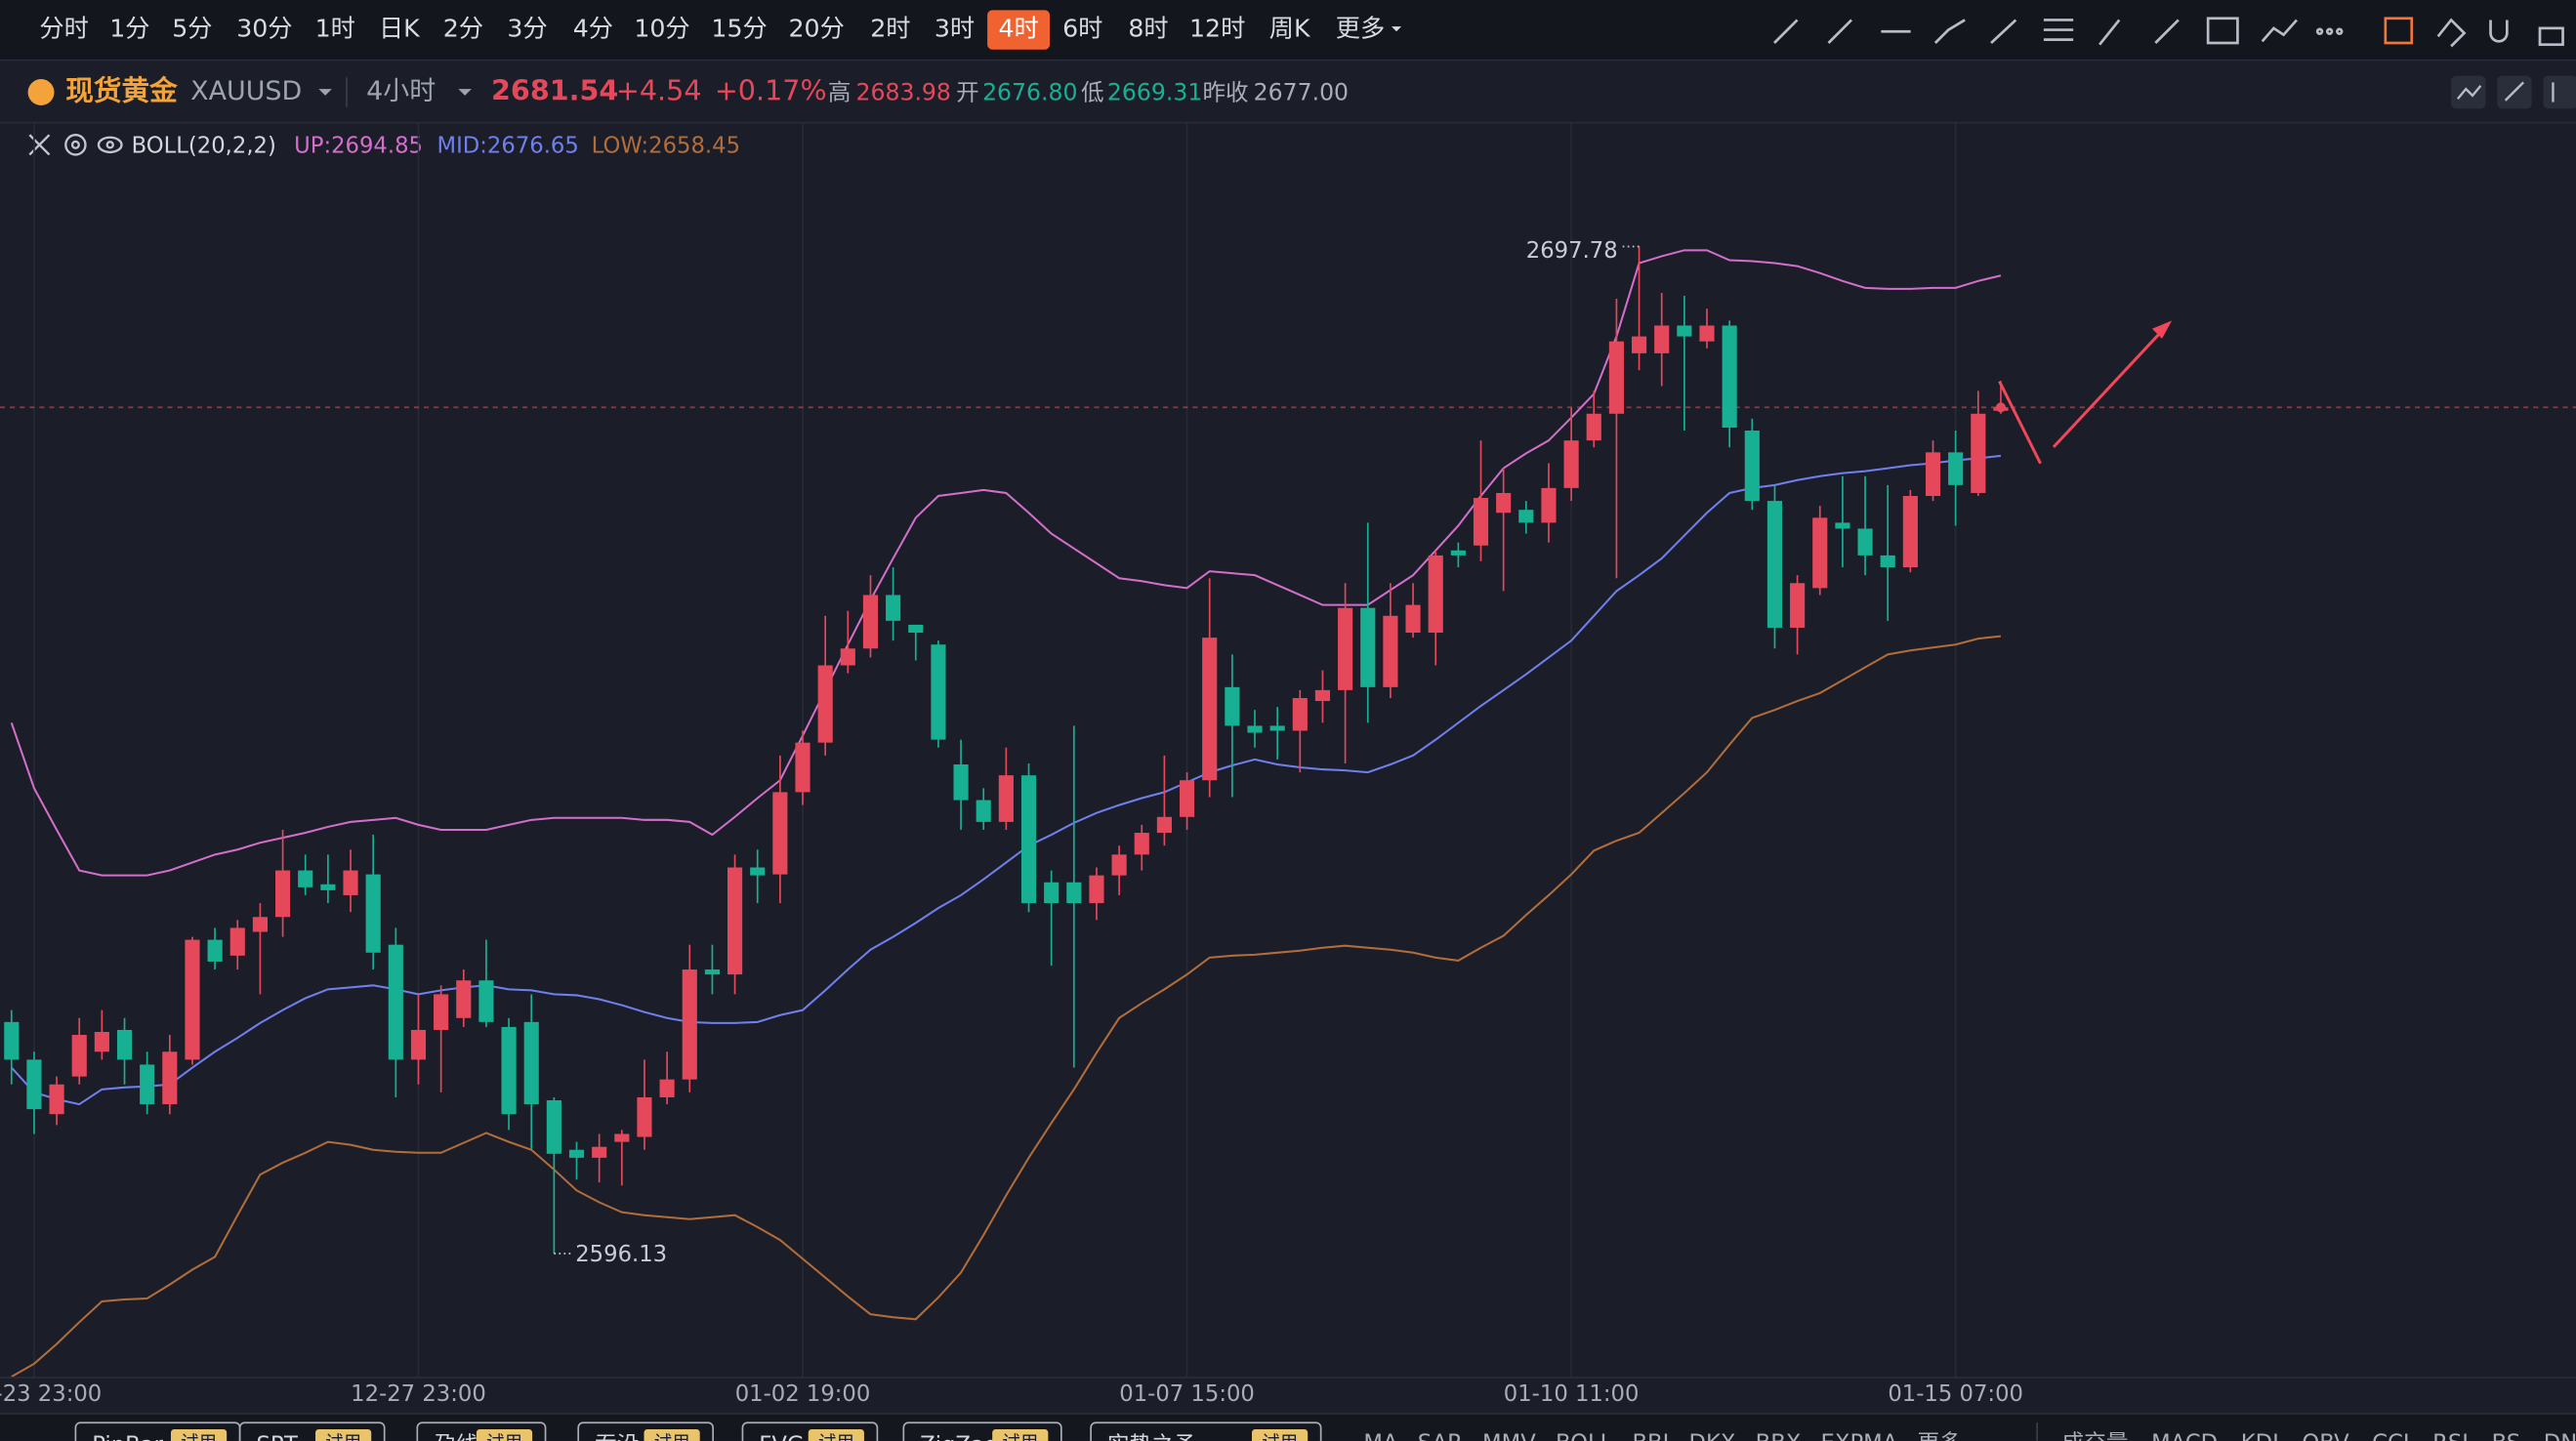  What do you see at coordinates (277, 1436) in the screenshot?
I see `tool-name: SRT` at bounding box center [277, 1436].